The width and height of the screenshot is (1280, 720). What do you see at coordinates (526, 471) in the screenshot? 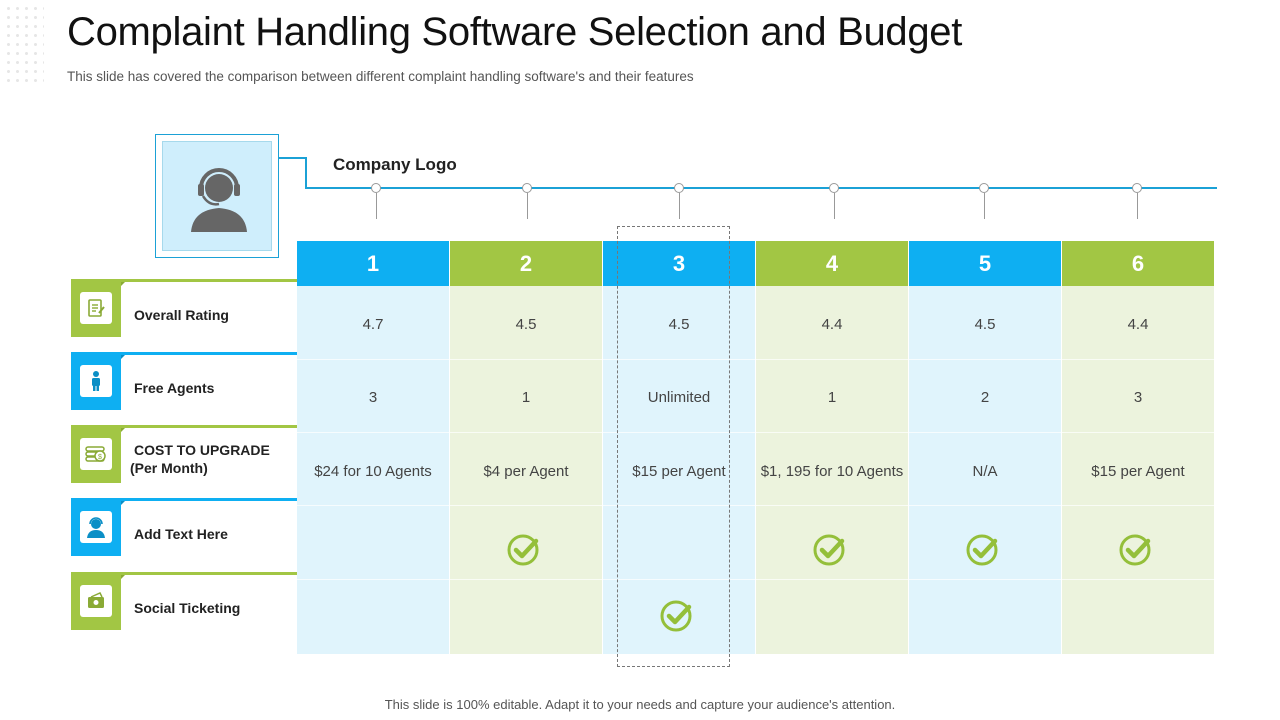
I see `cost-value: $4 per Agent` at bounding box center [526, 471].